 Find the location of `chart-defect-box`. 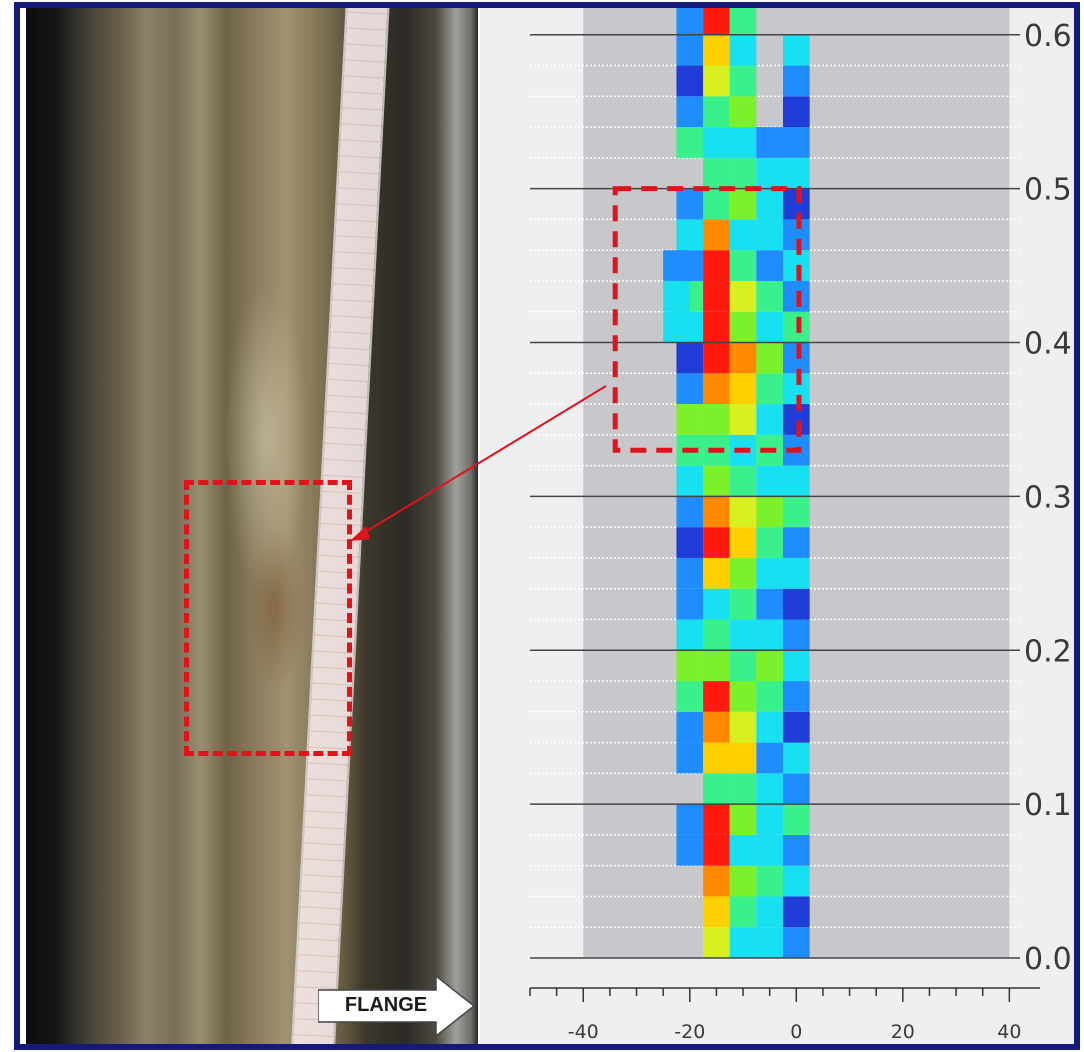

chart-defect-box is located at coordinates (707, 319).